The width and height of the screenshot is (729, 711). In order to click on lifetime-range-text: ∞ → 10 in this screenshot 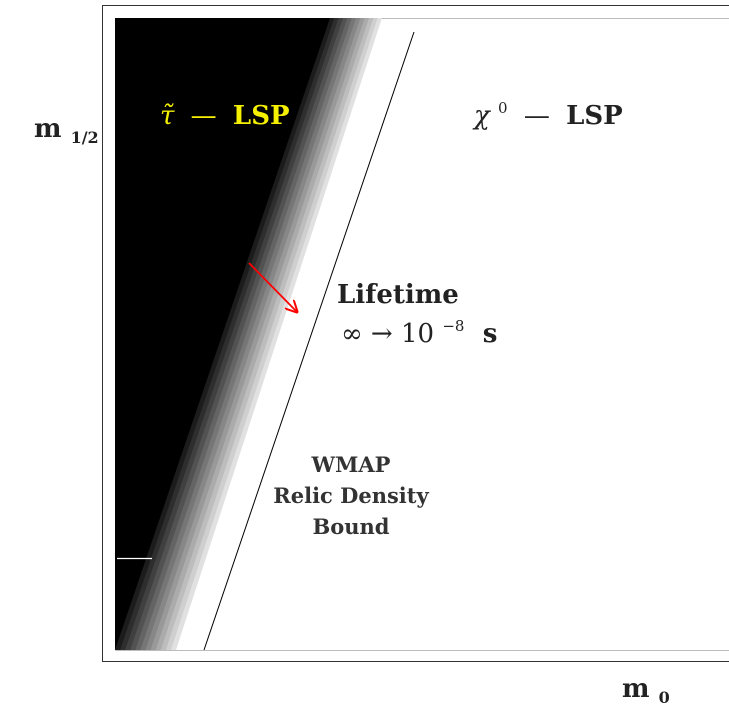, I will do `click(387, 334)`.